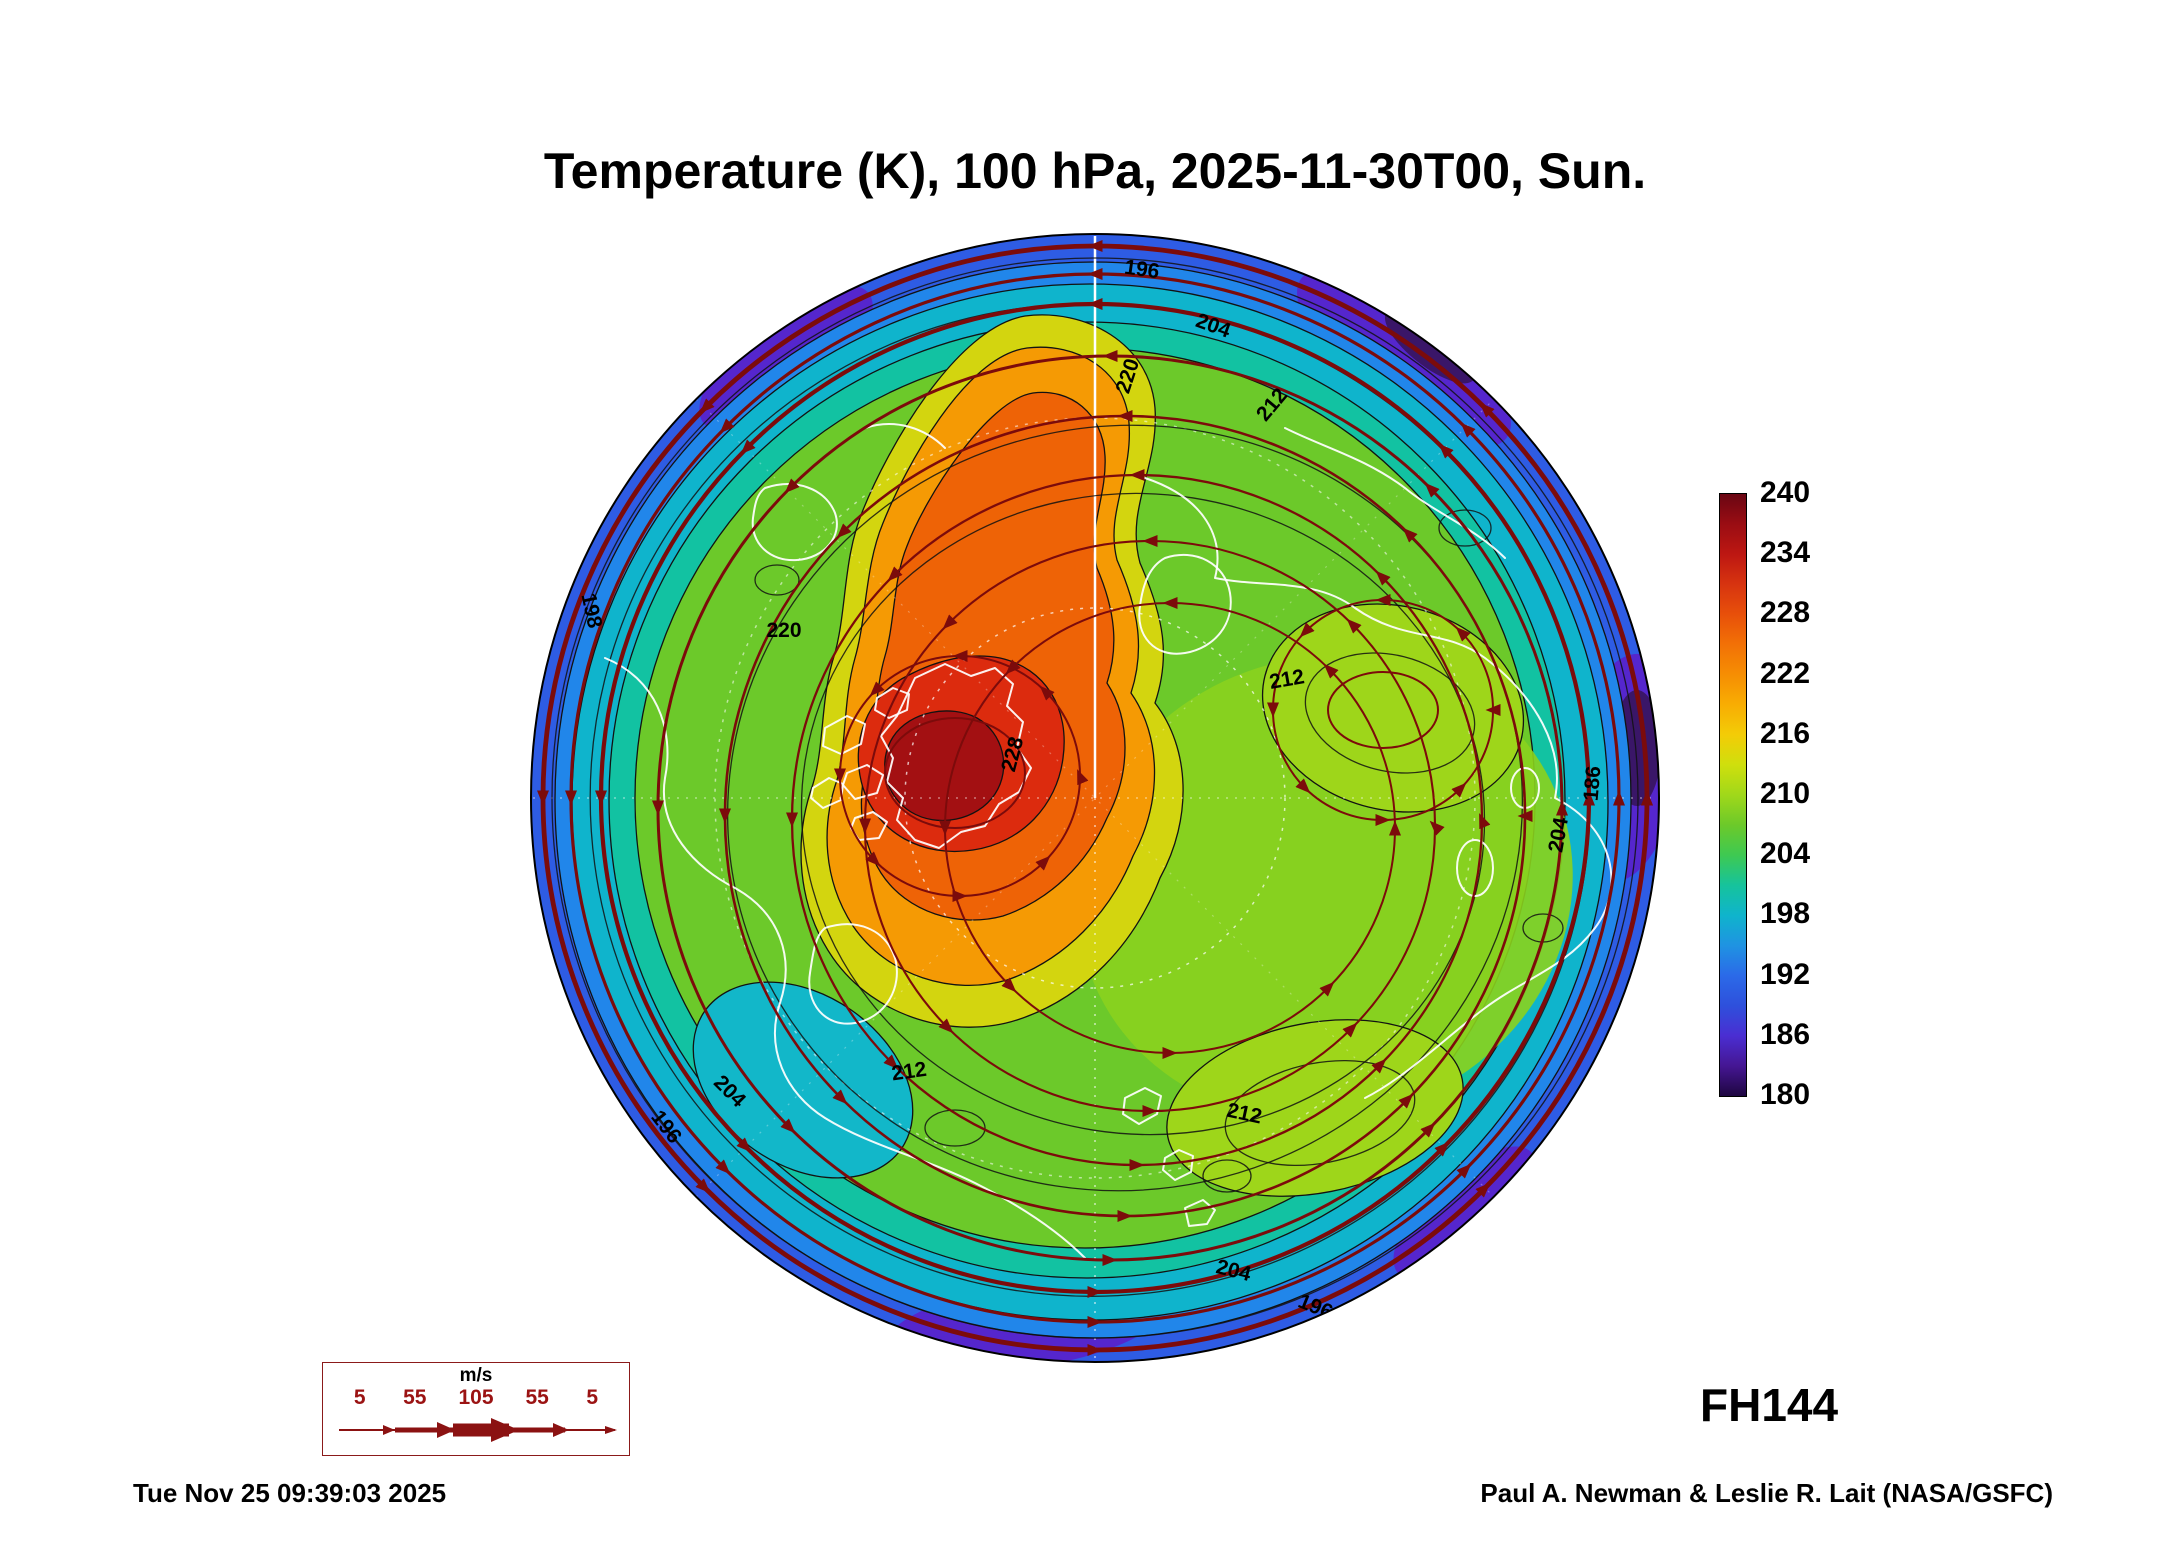 The image size is (2165, 1561). I want to click on contour-label: 212, so click(909, 1072).